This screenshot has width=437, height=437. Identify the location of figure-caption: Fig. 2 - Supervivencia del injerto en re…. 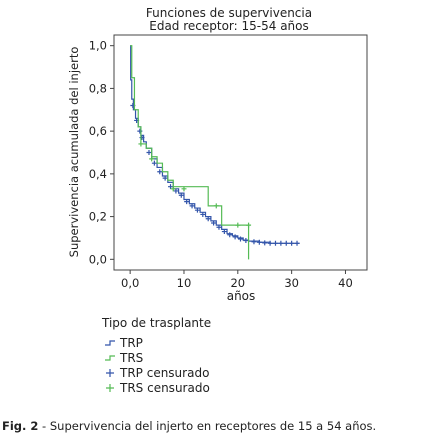
(218, 426).